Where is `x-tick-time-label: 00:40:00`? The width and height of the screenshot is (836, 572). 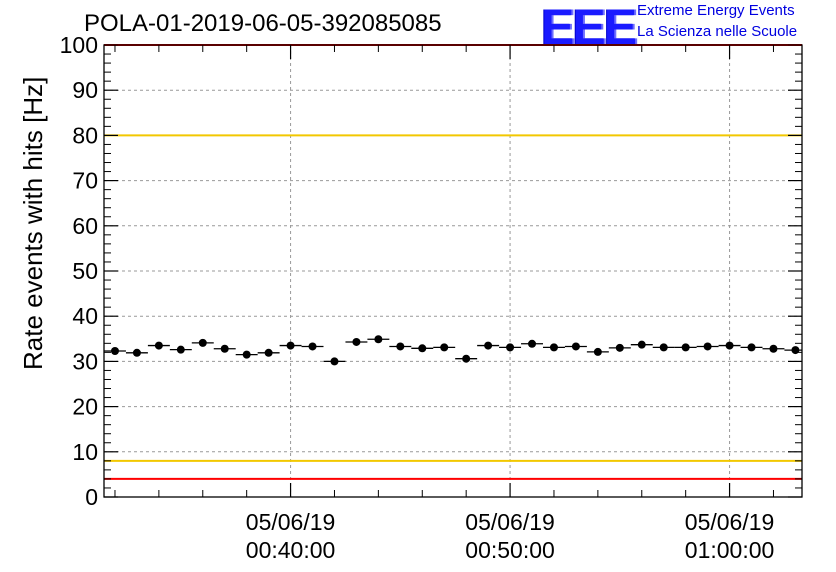 x-tick-time-label: 00:40:00 is located at coordinates (291, 550).